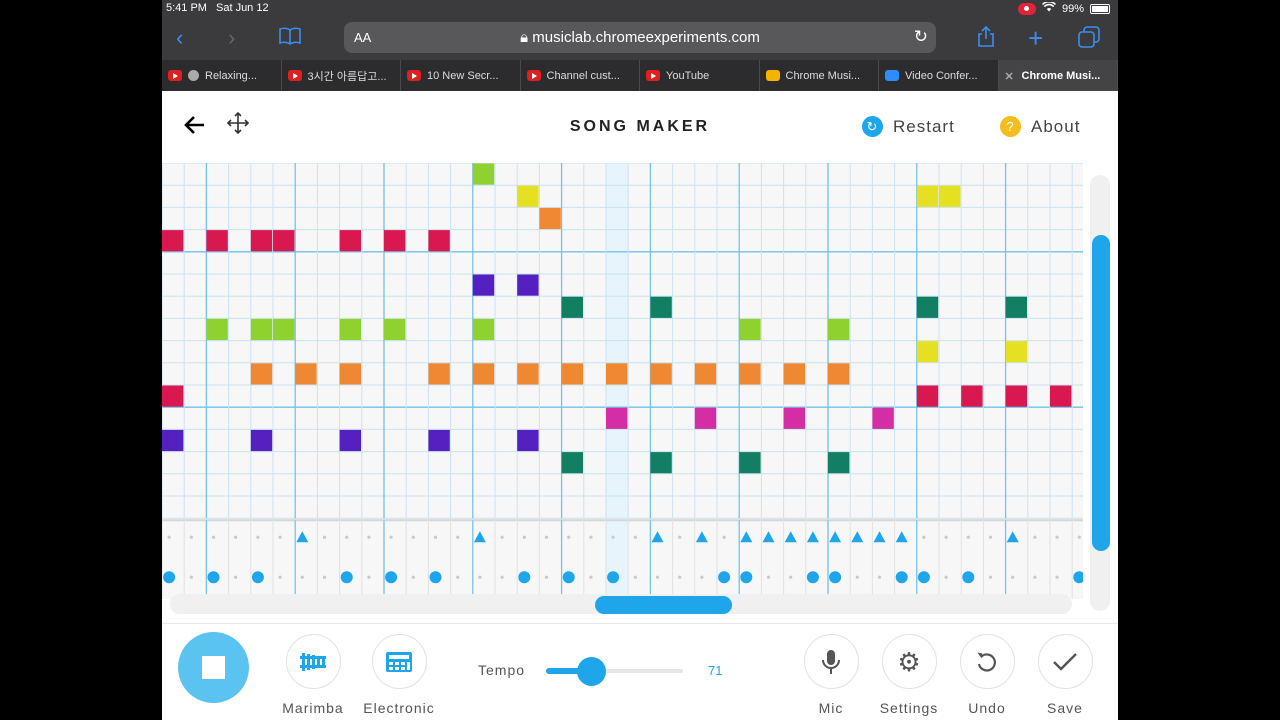  Describe the element at coordinates (1101, 393) in the screenshot. I see `vertical-scrollbar` at that location.